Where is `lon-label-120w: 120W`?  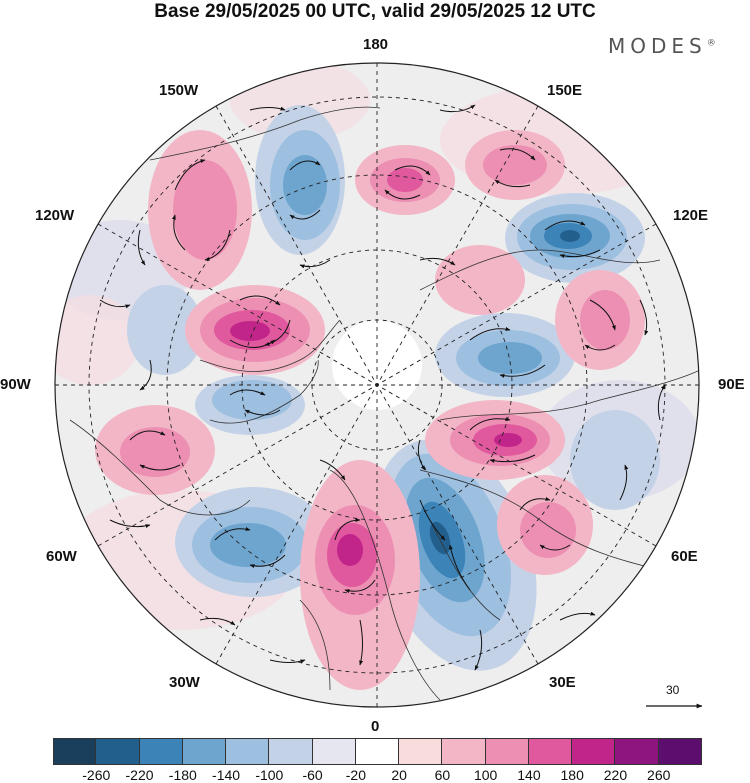 lon-label-120w: 120W is located at coordinates (55, 215).